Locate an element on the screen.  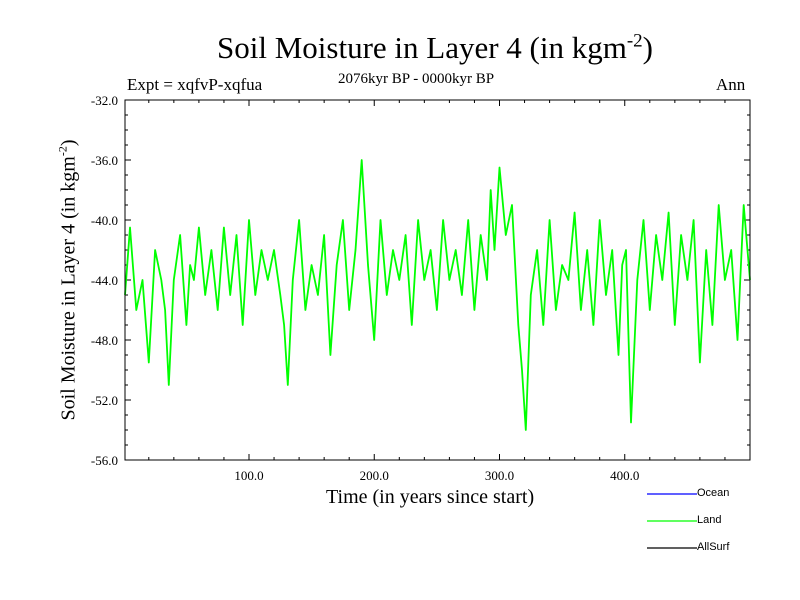
experiment-label: Expt = xqfvP-xqfua is located at coordinates (195, 84).